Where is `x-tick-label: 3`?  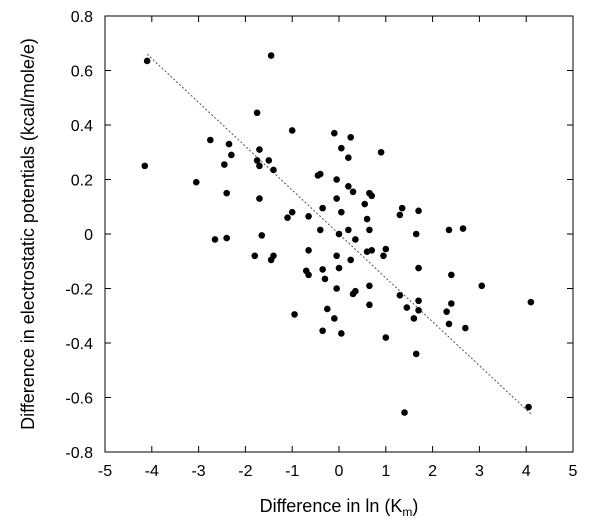 x-tick-label: 3 is located at coordinates (479, 471).